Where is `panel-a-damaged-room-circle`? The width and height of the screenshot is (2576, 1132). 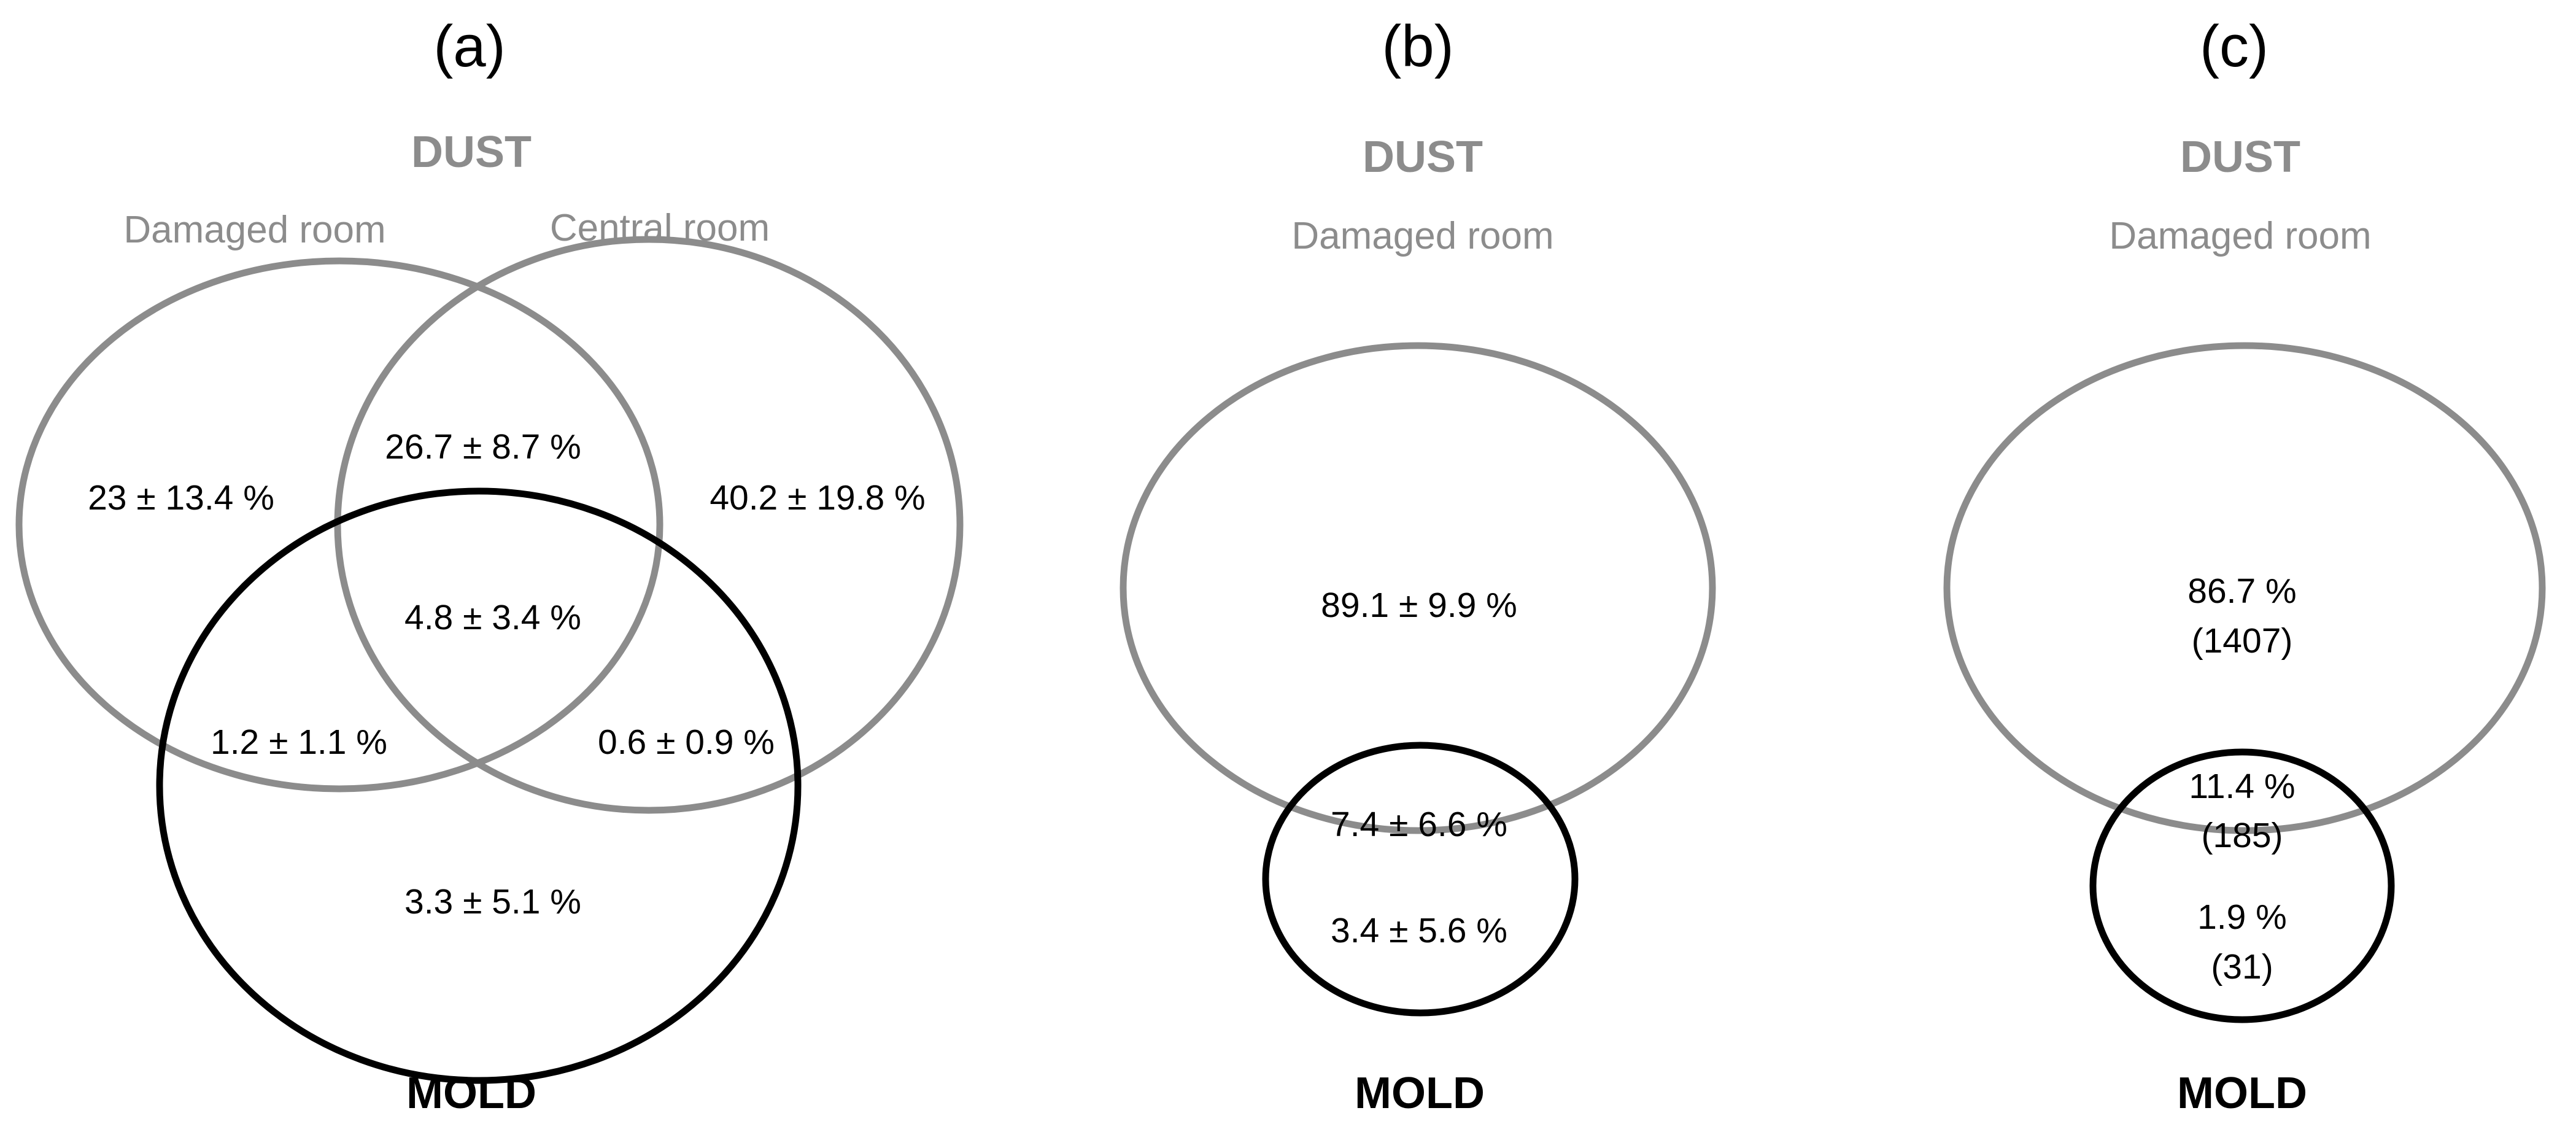 panel-a-damaged-room-circle is located at coordinates (339, 525).